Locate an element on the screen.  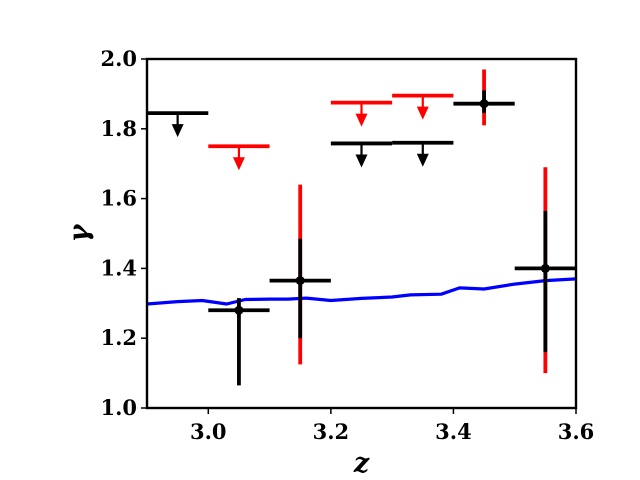
model-line is located at coordinates (361, 291).